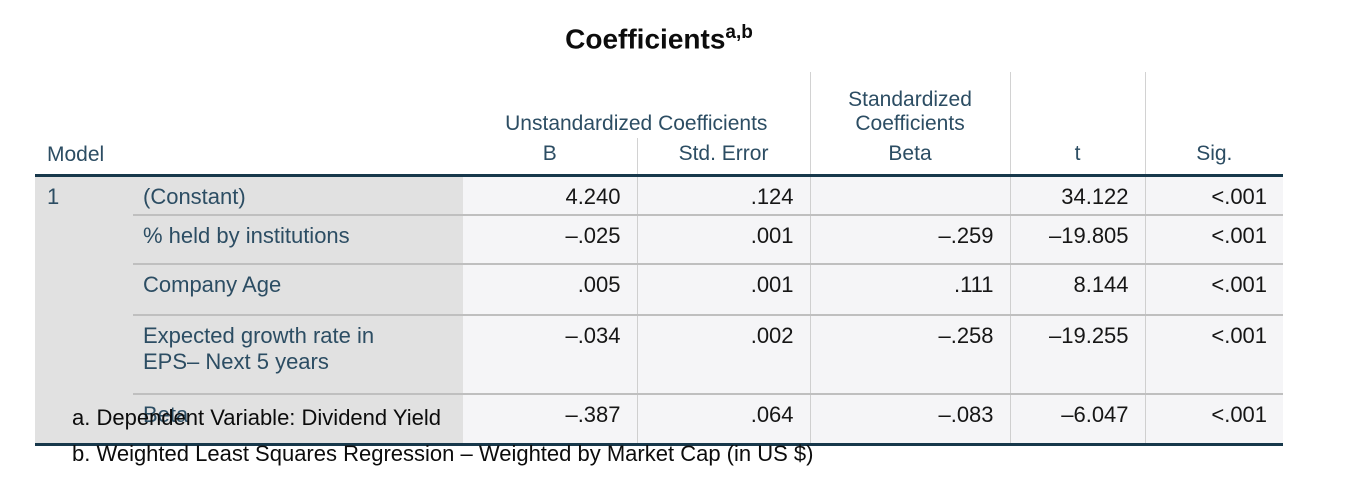  I want to click on cell-b: –.387, so click(550, 418).